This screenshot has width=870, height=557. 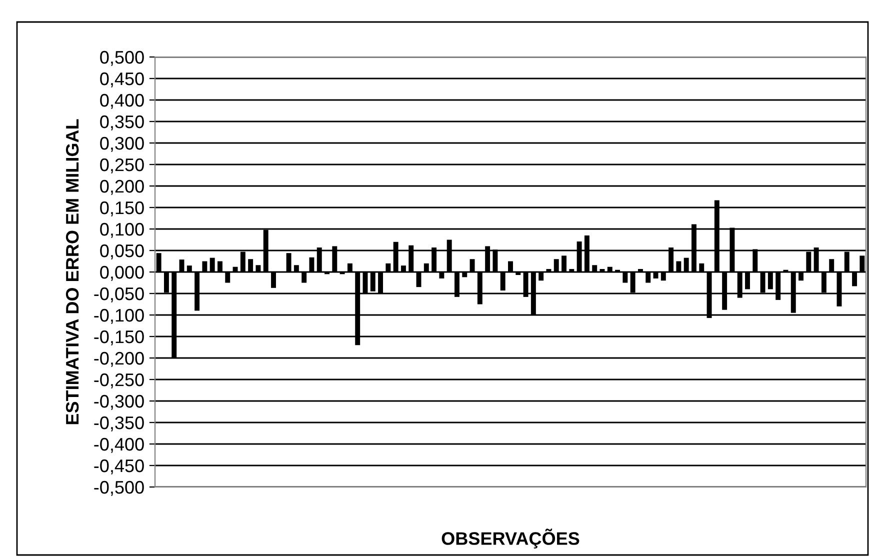 I want to click on y-tick-label: -0,250, so click(x=119, y=380).